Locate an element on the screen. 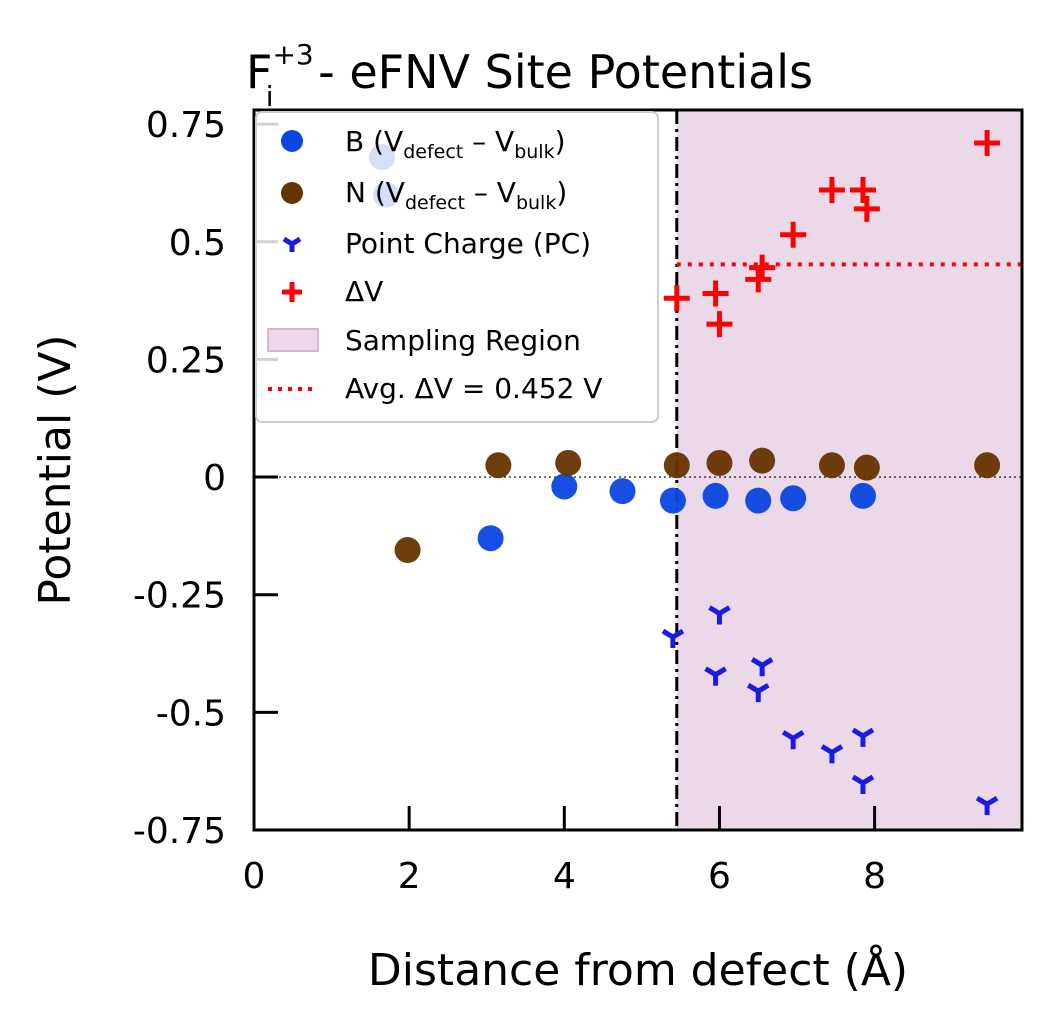 Image resolution: width=1062 pixels, height=1030 pixels. legend-n-part-2: – V is located at coordinates (490, 192).